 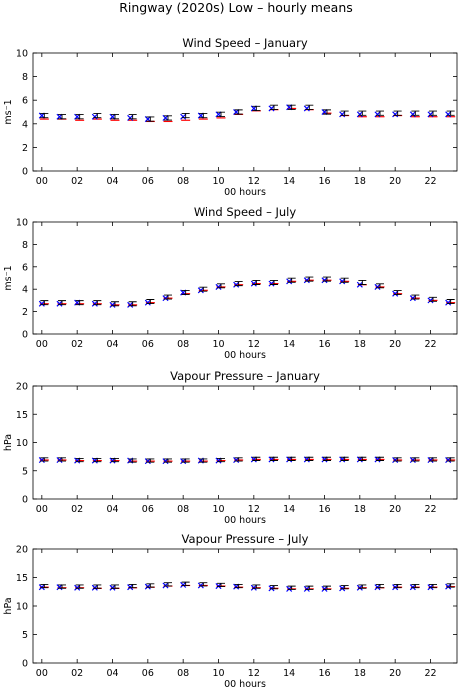 What do you see at coordinates (254, 673) in the screenshot?
I see `x-tick-label: 12` at bounding box center [254, 673].